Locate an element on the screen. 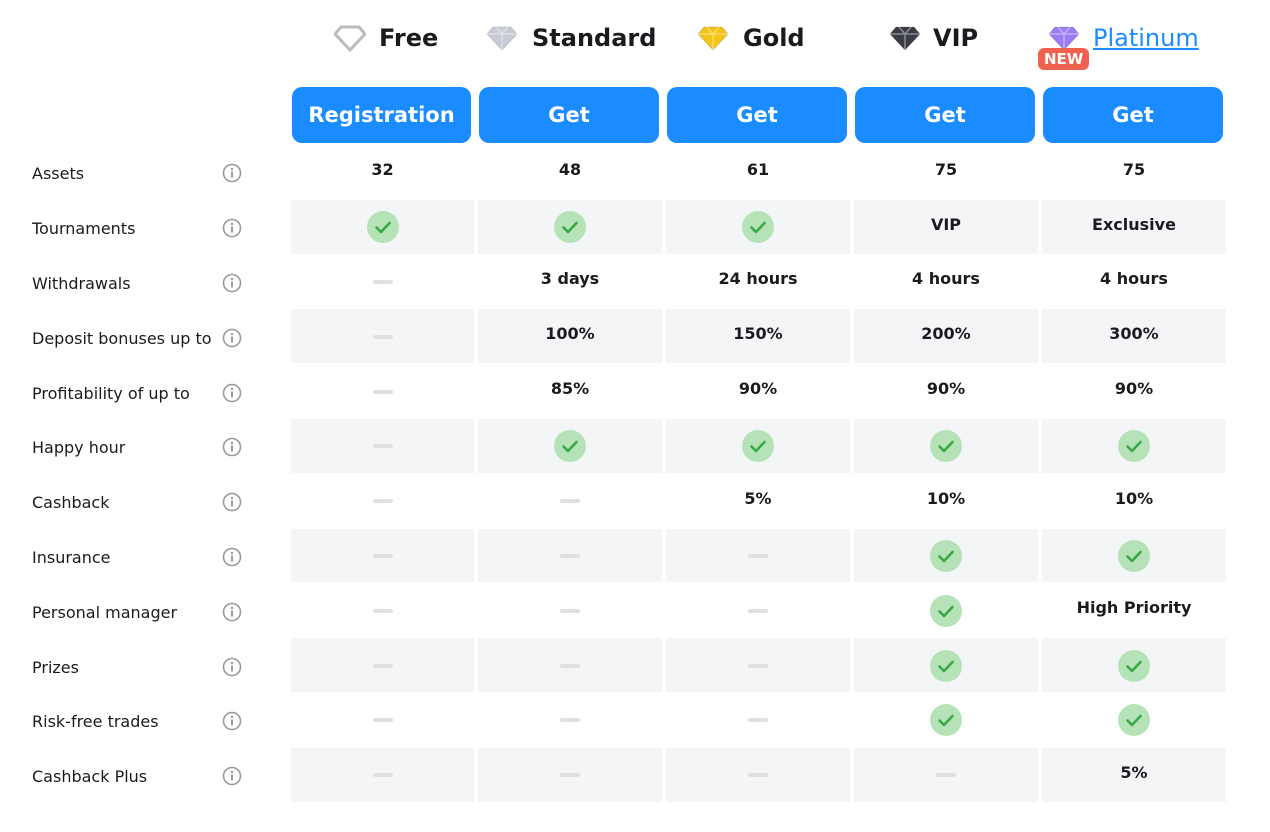  cell-value: 150% is located at coordinates (758, 334).